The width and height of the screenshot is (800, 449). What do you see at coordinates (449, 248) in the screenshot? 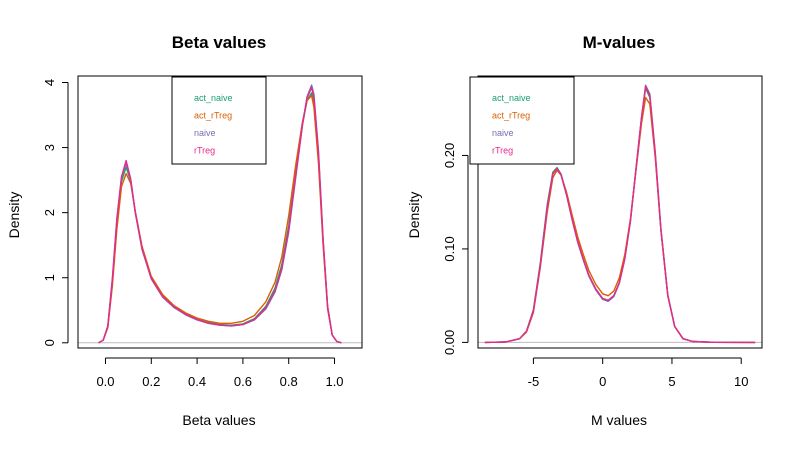
I see `m-y-tick-label: 0.10` at bounding box center [449, 248].